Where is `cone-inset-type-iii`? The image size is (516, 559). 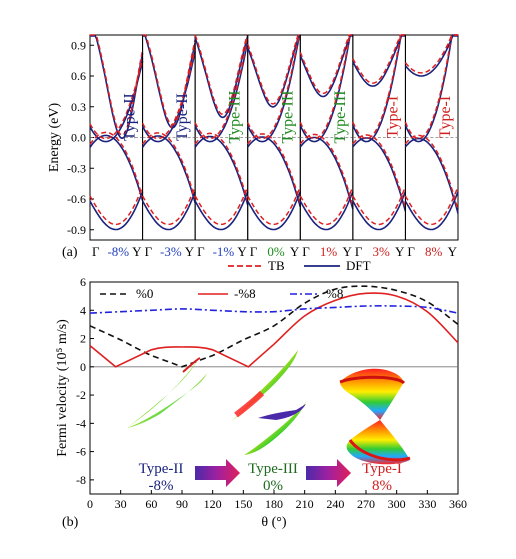 cone-inset-type-iii is located at coordinates (269, 402).